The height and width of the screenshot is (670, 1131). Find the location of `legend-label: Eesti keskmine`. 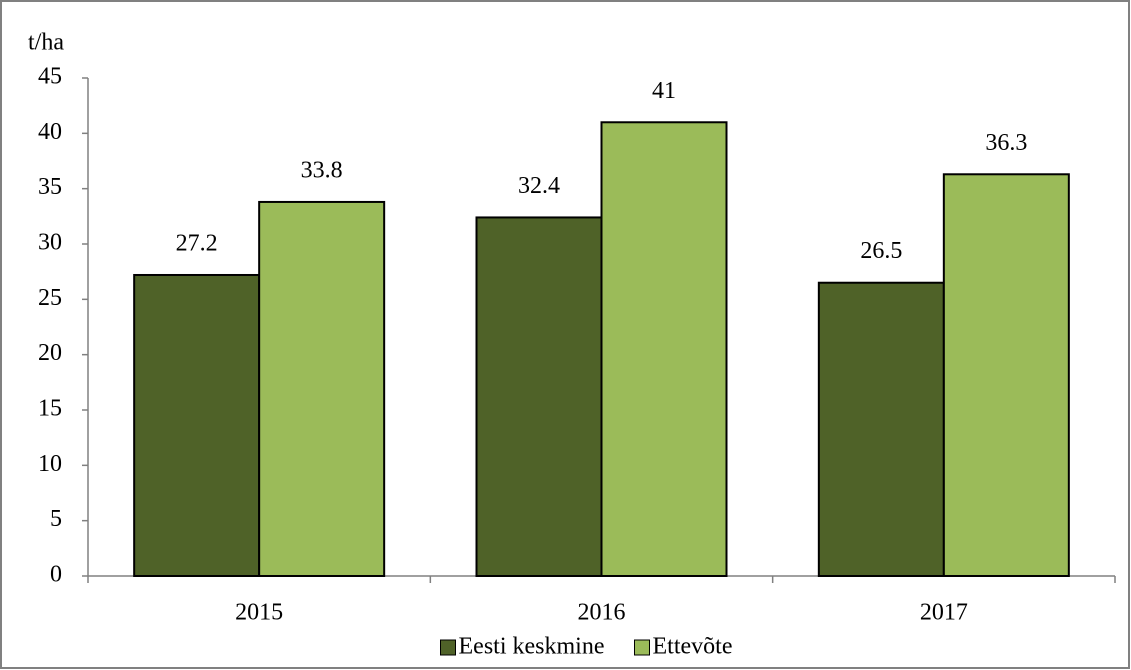

legend-label: Eesti keskmine is located at coordinates (532, 647).